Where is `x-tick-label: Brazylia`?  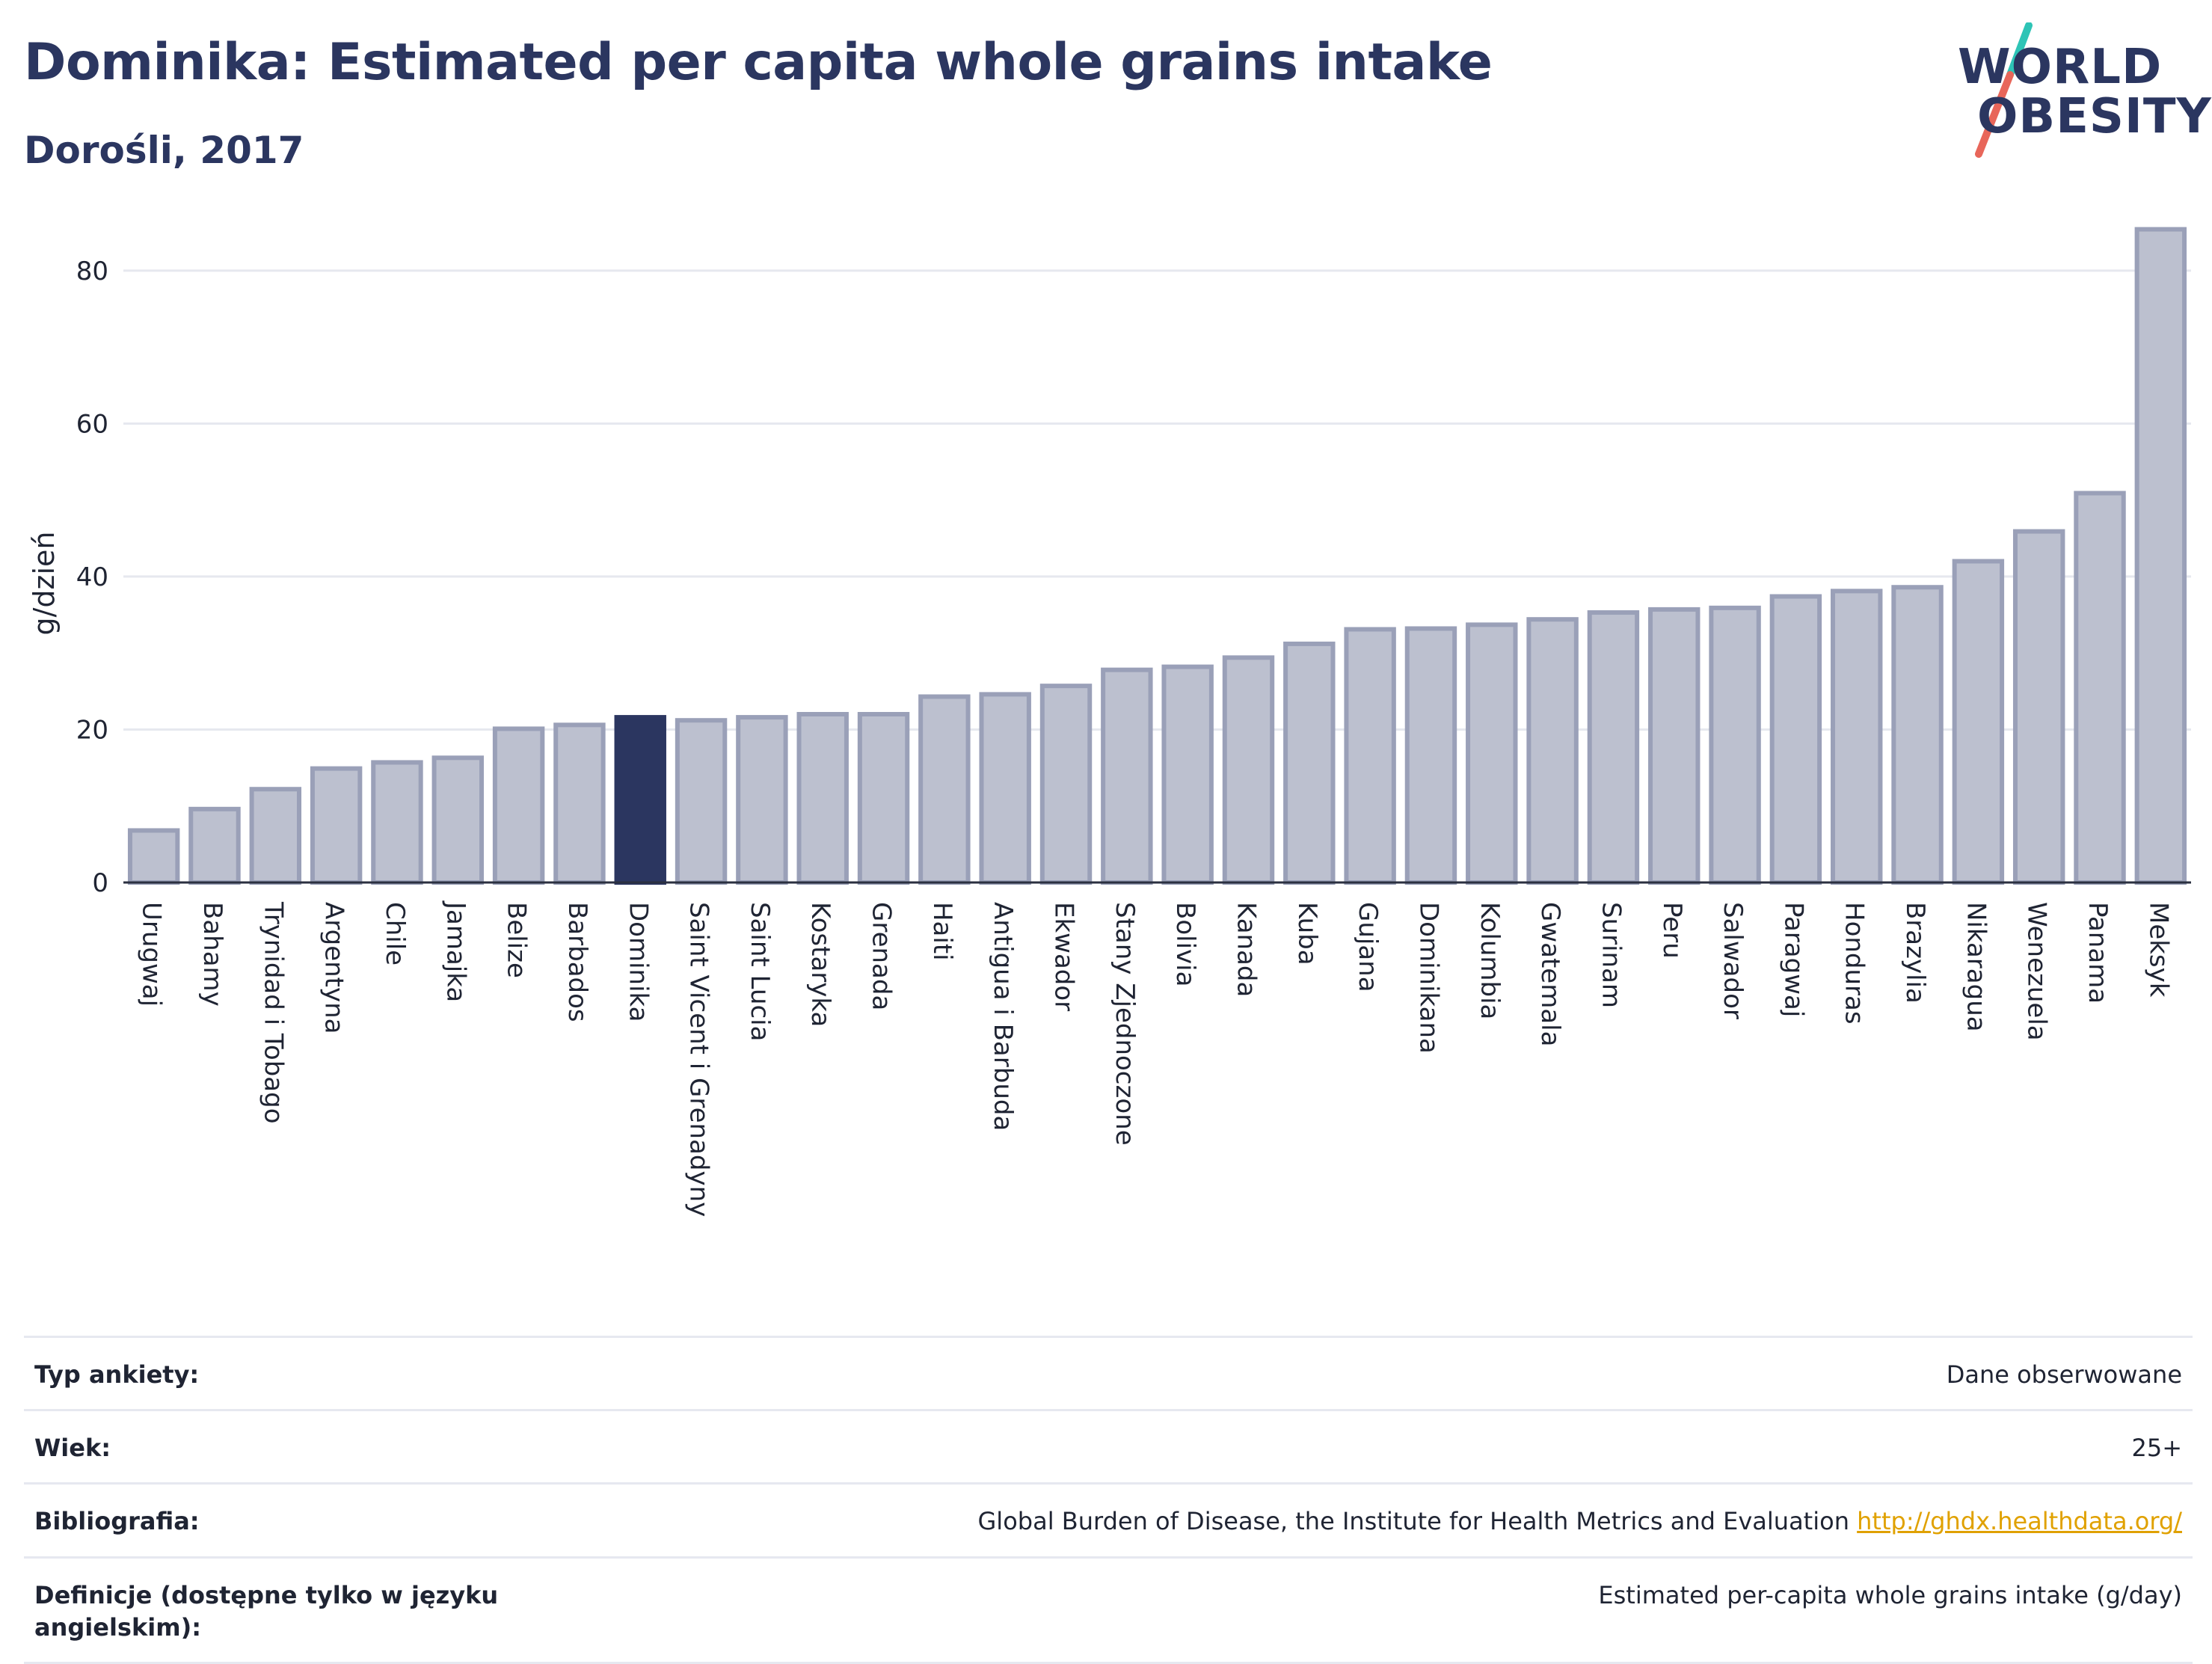
x-tick-label: Brazylia is located at coordinates (1915, 953).